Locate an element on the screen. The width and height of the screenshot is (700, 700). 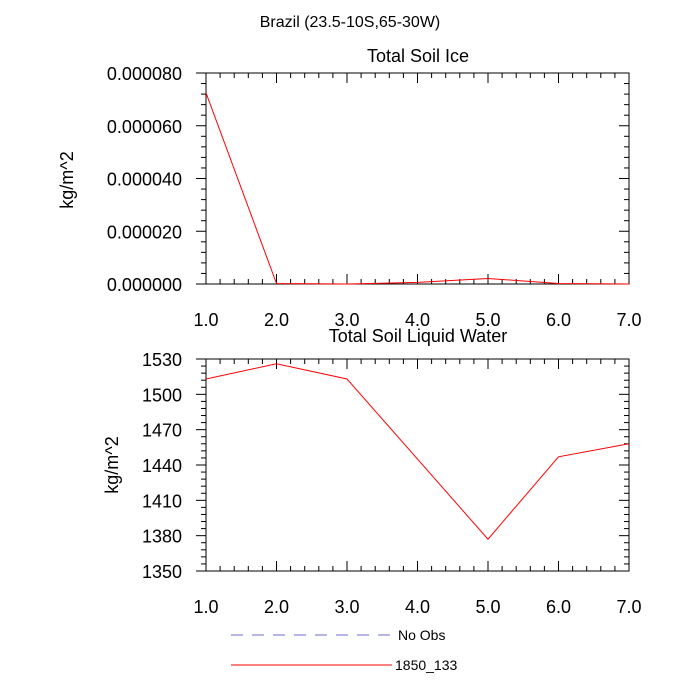
legend: No Obs 1850_133 is located at coordinates (344, 650).